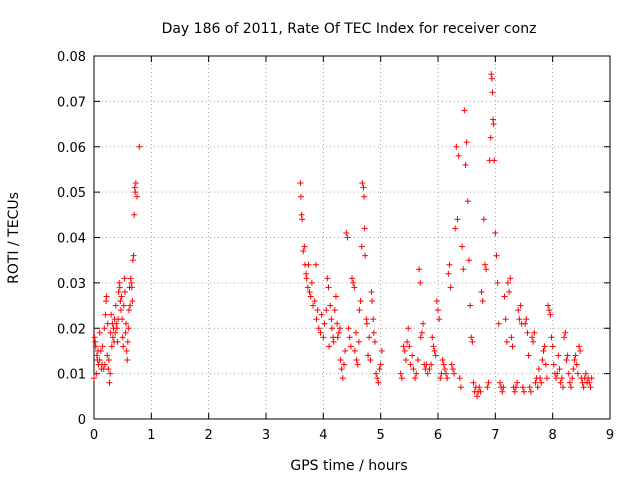  Describe the element at coordinates (71, 193) in the screenshot. I see `y-tick-label: 0.05` at that location.